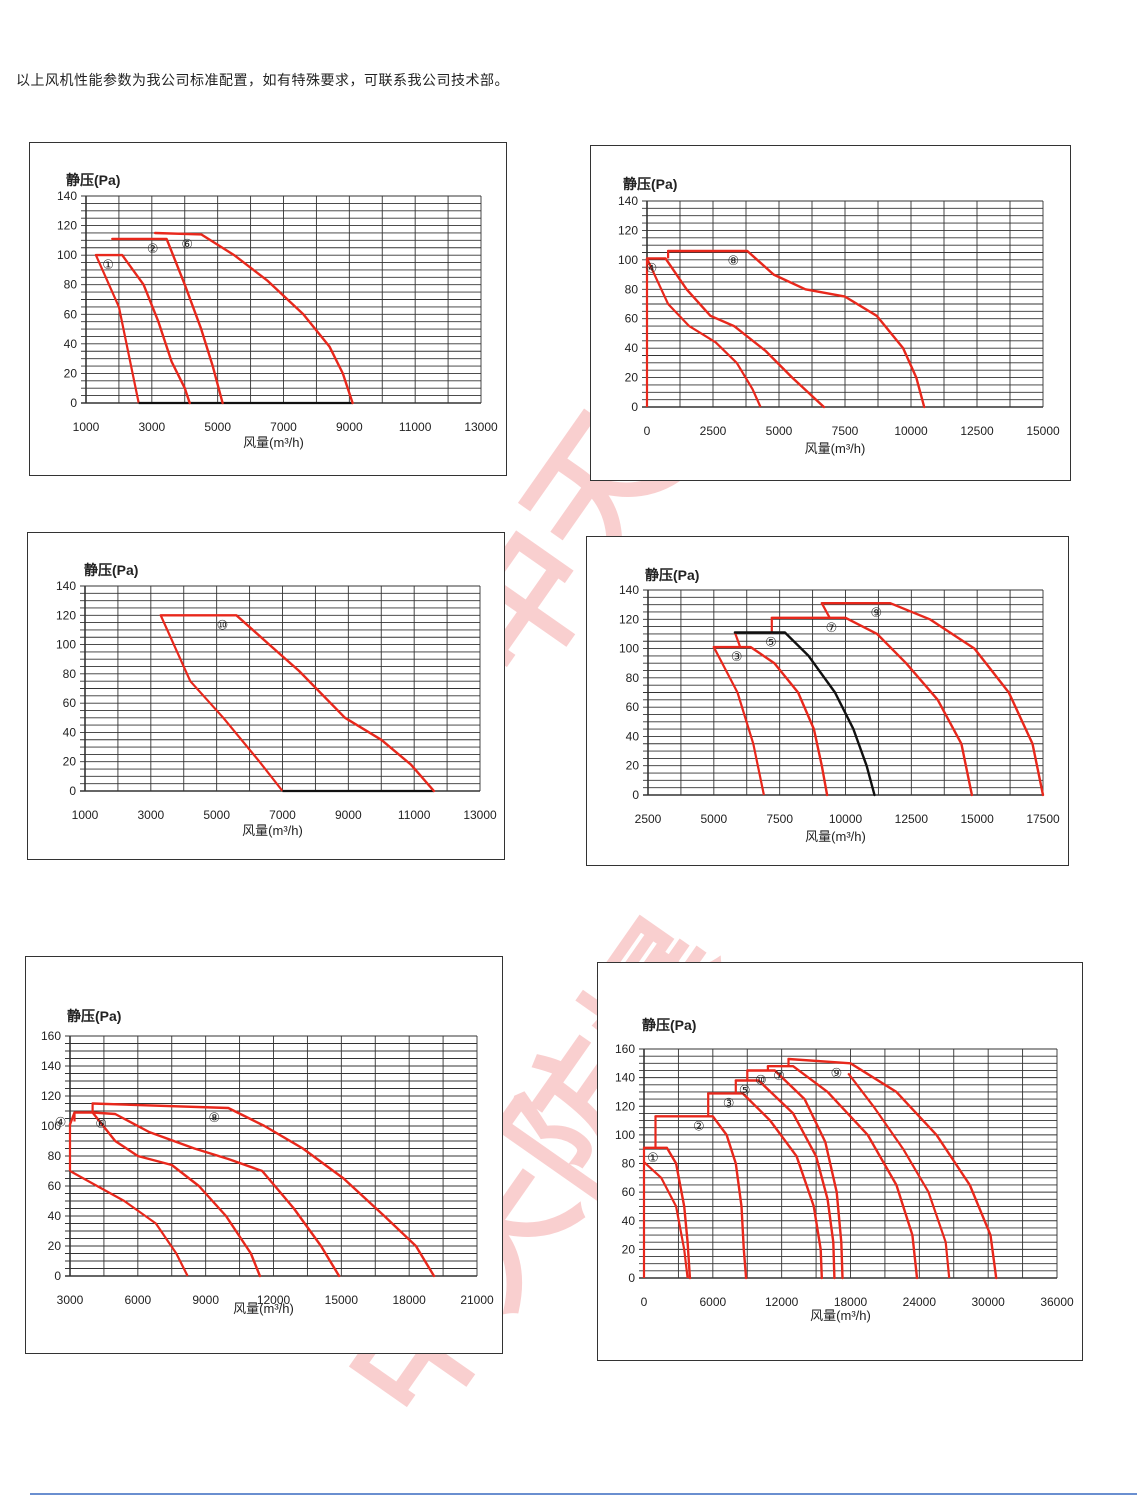  Describe the element at coordinates (713, 819) in the screenshot. I see `x-tick-label: 5000` at that location.